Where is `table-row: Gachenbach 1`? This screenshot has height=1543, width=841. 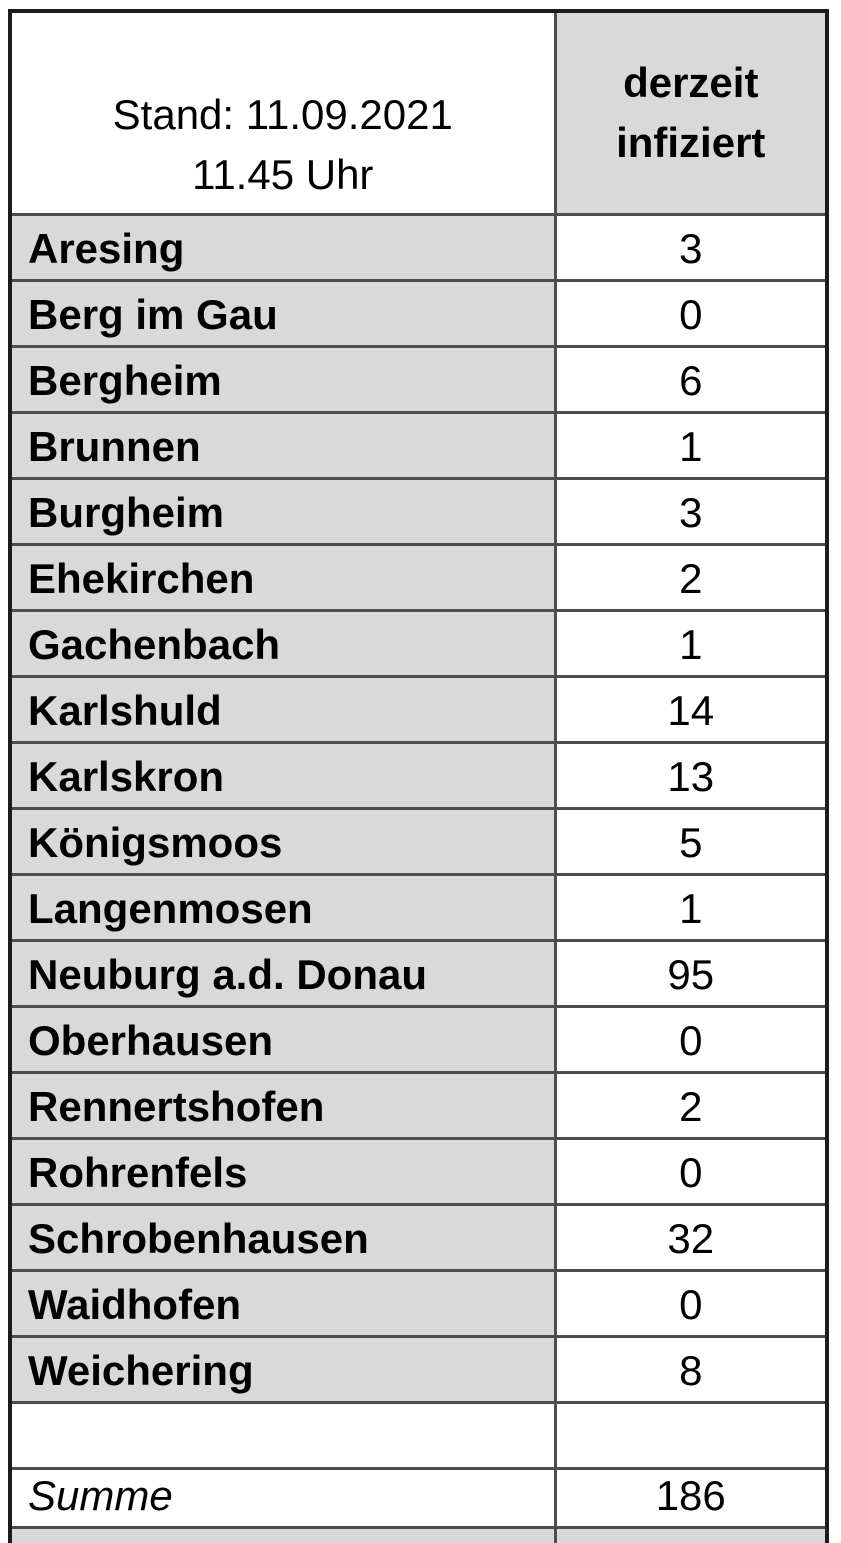
table-row: Gachenbach 1 is located at coordinates (418, 643).